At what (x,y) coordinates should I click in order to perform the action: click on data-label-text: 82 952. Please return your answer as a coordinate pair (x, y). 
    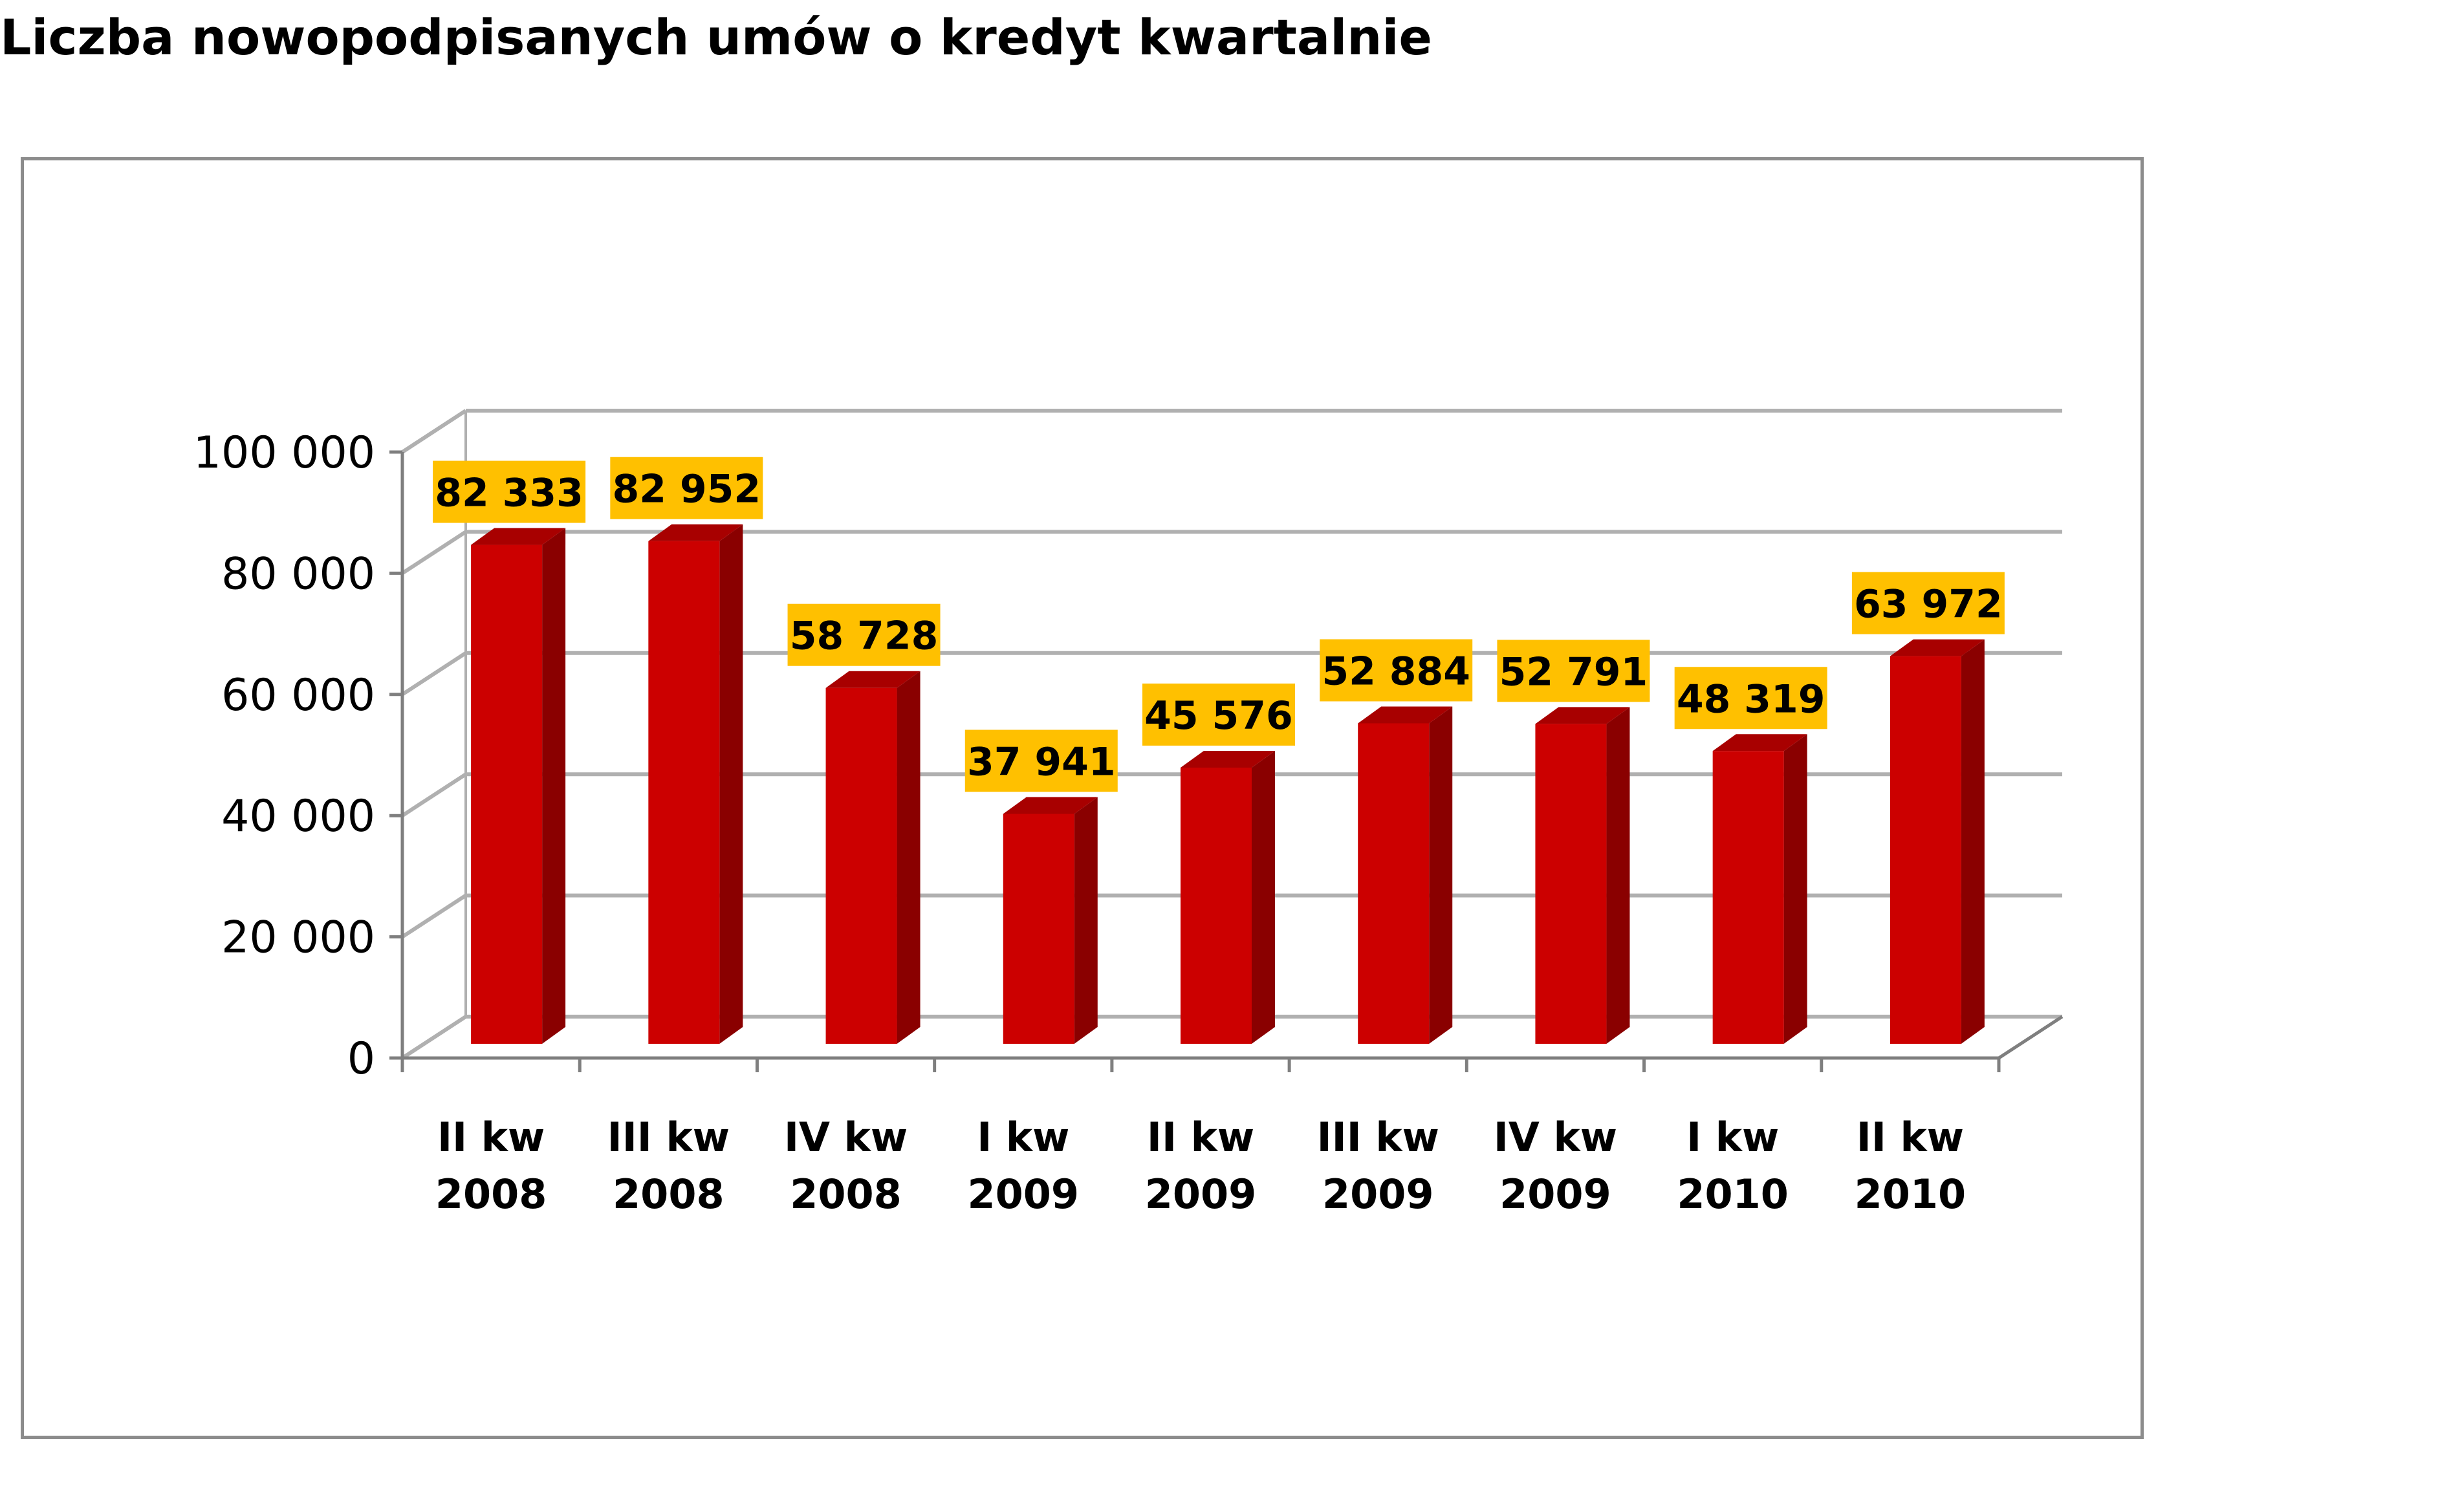
    Looking at the image, I should click on (687, 489).